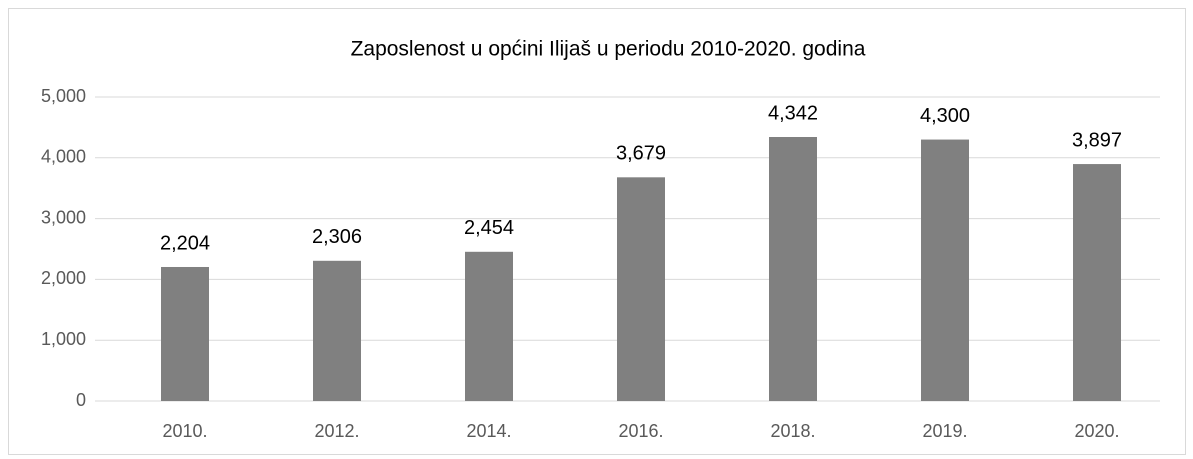 This screenshot has width=1193, height=459. I want to click on value-label: 2,204, so click(185, 243).